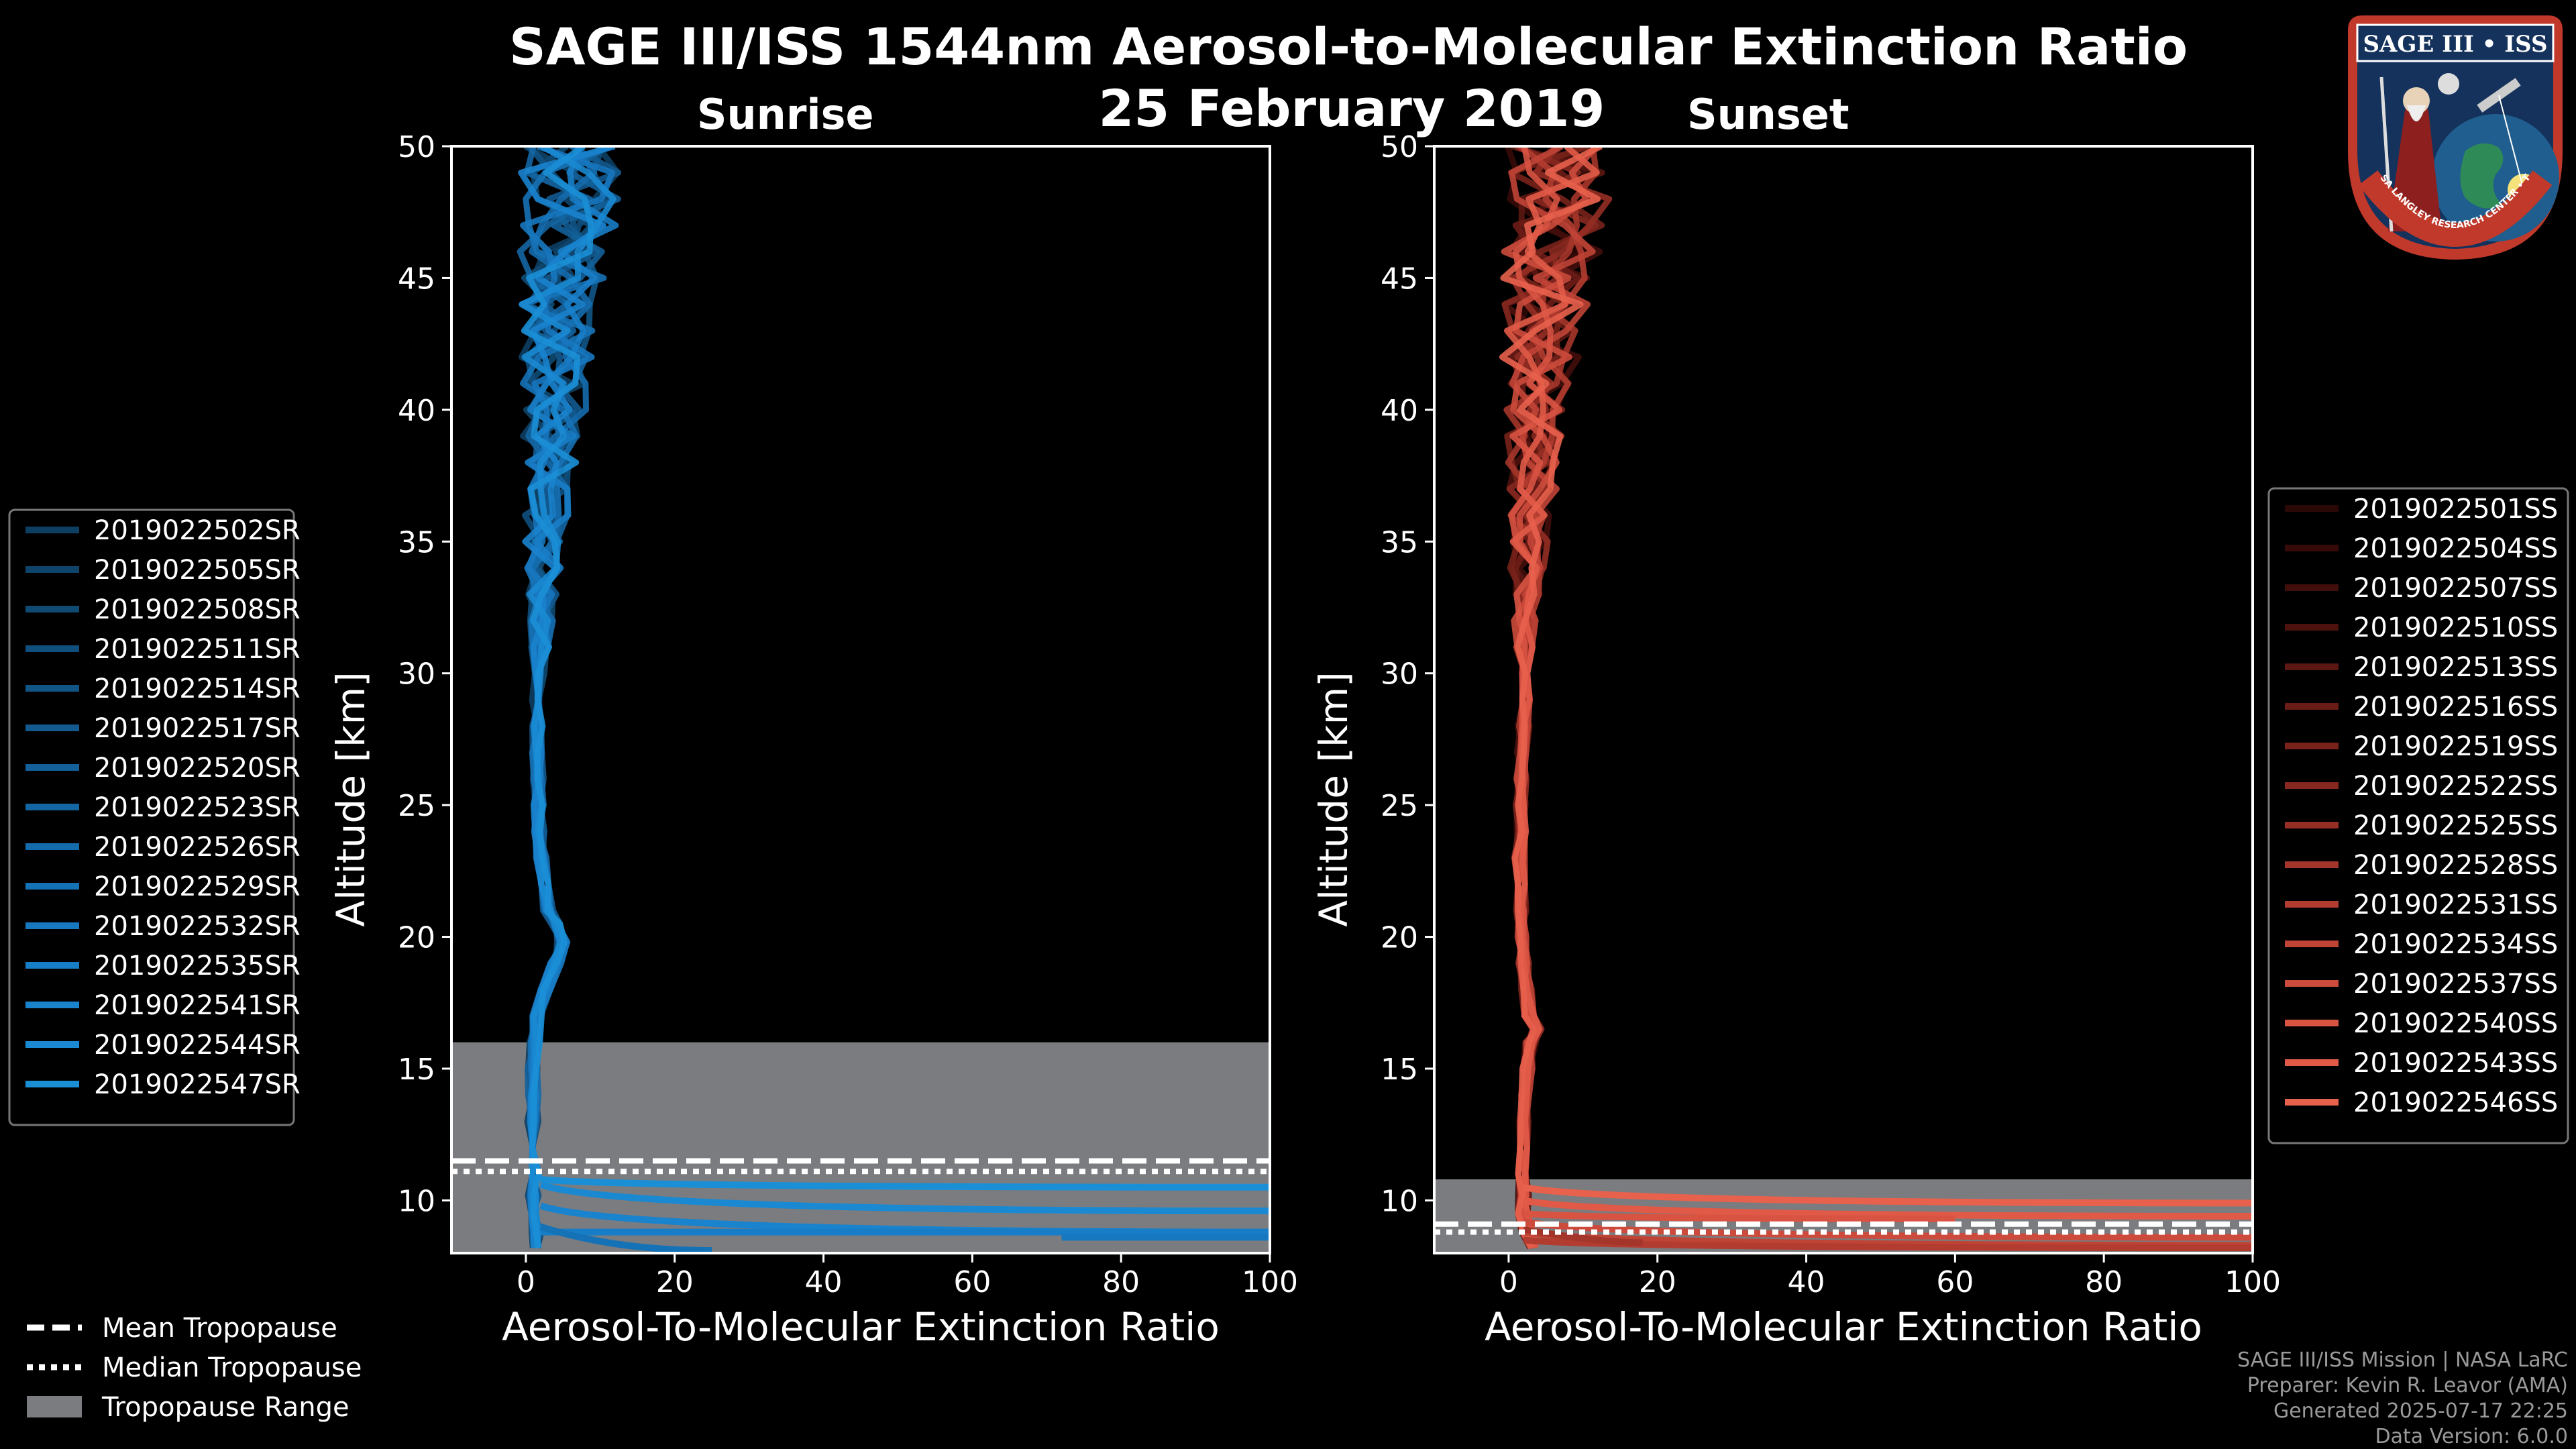 Image resolution: width=2576 pixels, height=1449 pixels. Describe the element at coordinates (197, 926) in the screenshot. I see `legend-label: 2019022532SR` at that location.